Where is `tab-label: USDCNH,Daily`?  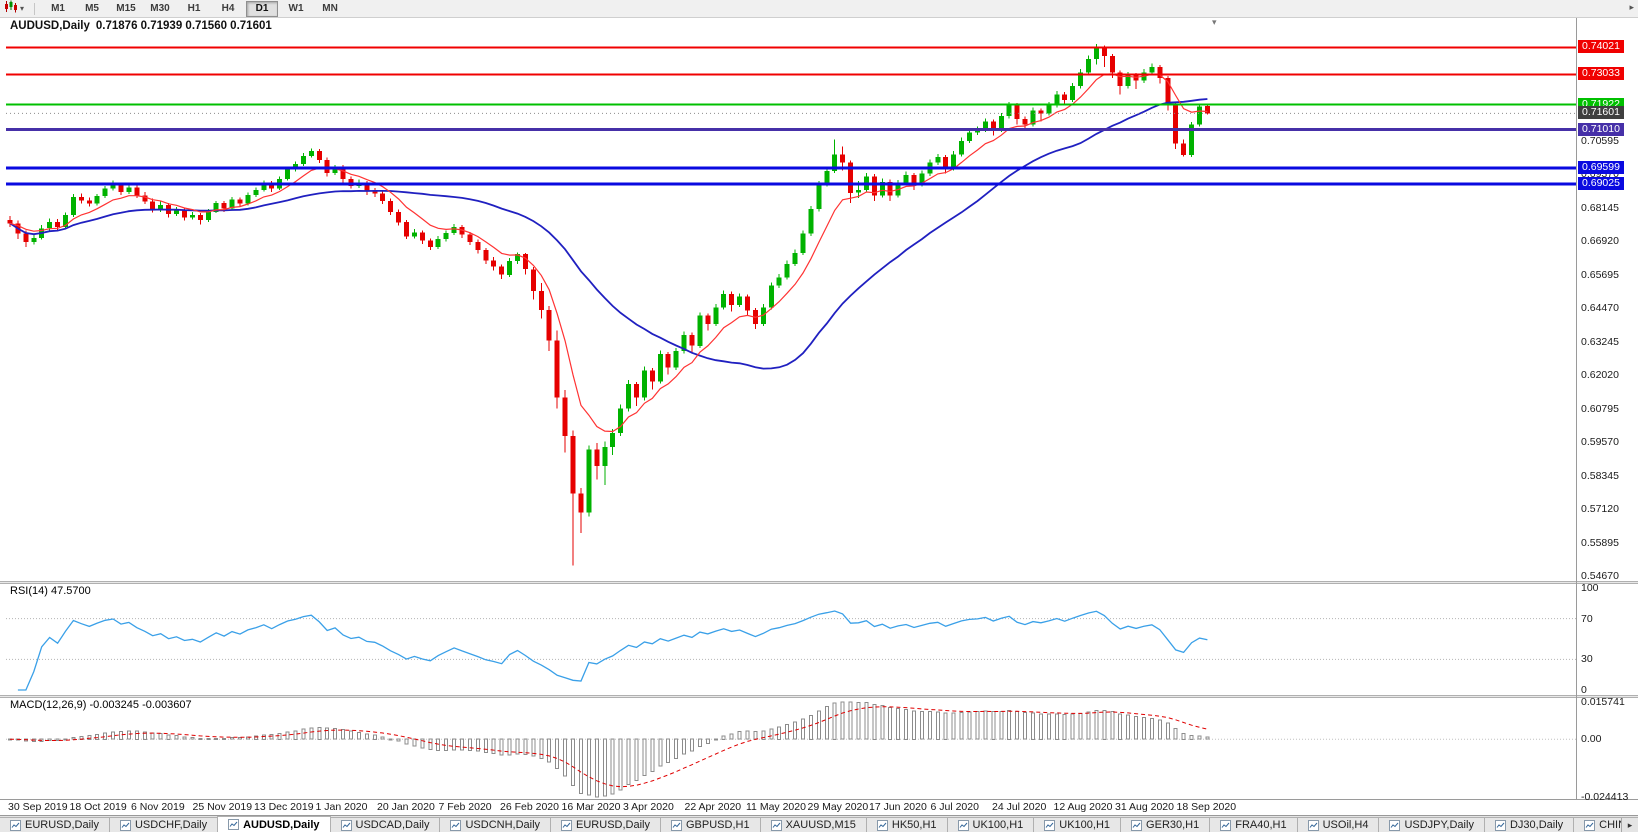
tab-label: USDCNH,Daily is located at coordinates (503, 825).